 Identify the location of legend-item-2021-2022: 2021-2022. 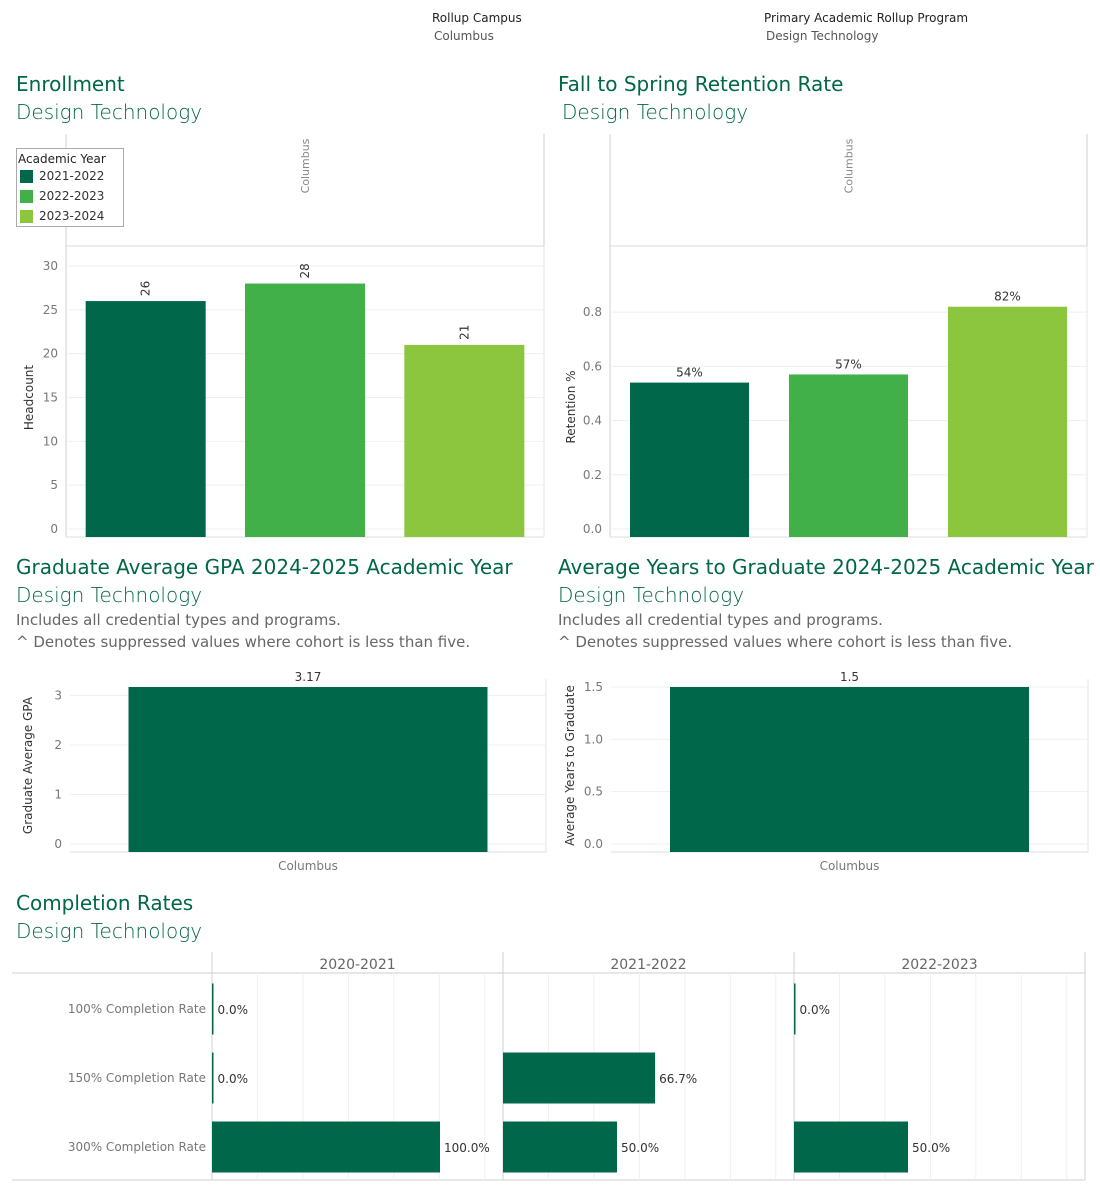
(71, 176).